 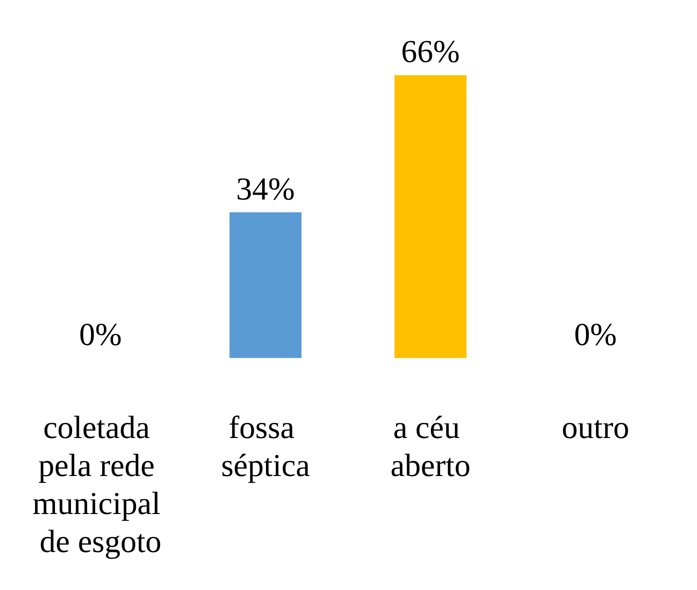 What do you see at coordinates (265, 188) in the screenshot?
I see `data-label: 34%` at bounding box center [265, 188].